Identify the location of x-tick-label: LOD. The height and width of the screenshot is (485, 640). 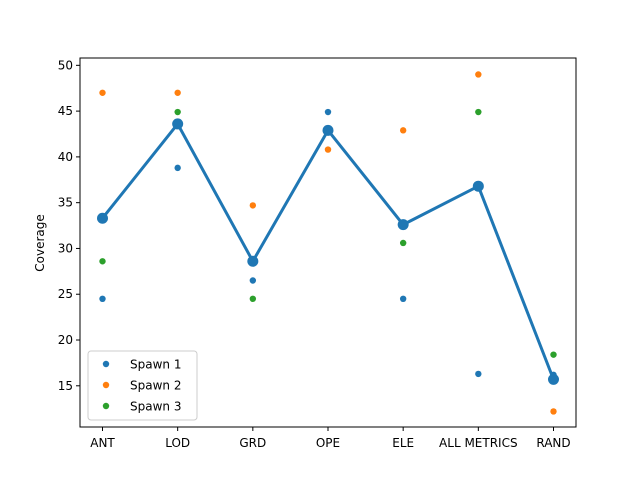
(177, 443).